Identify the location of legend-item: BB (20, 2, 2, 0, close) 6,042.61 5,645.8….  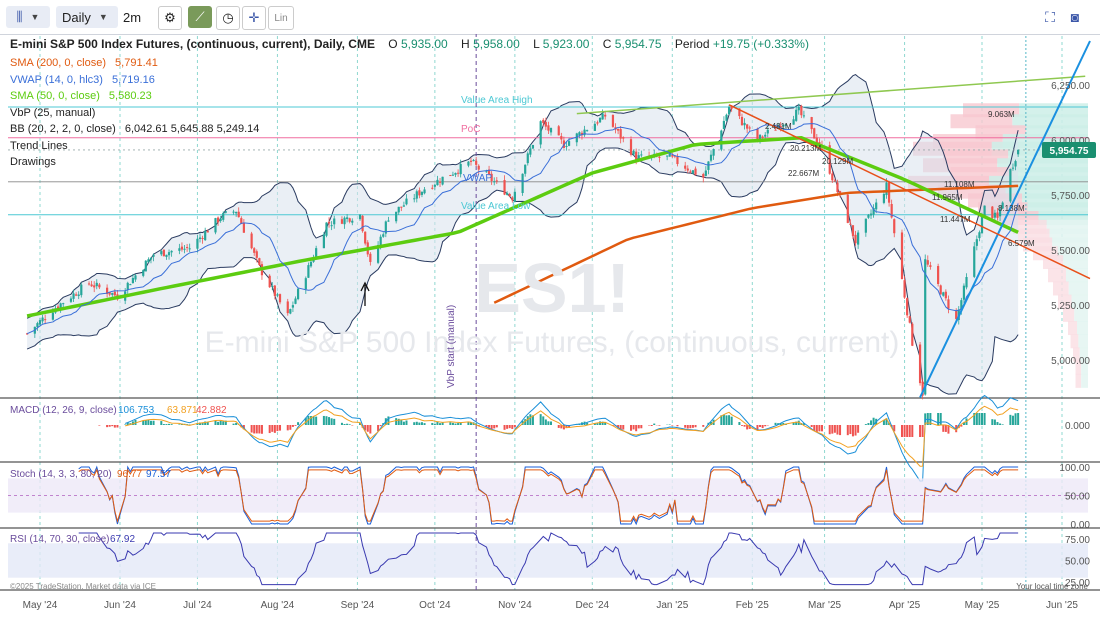
(134, 129).